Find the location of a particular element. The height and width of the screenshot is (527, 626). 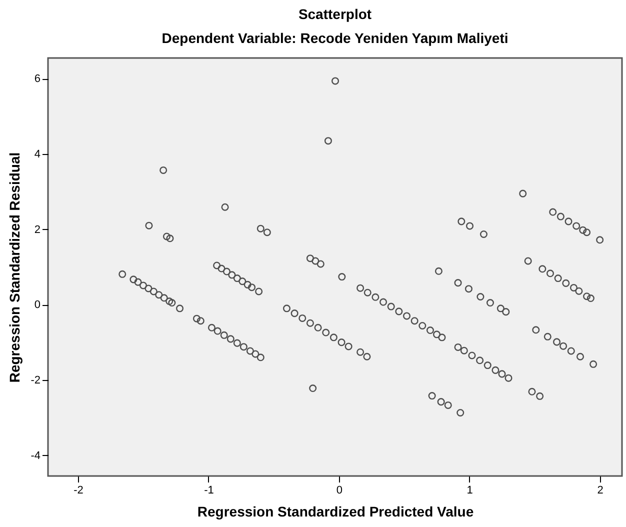

chart-title: Scatterplot is located at coordinates (335, 14).